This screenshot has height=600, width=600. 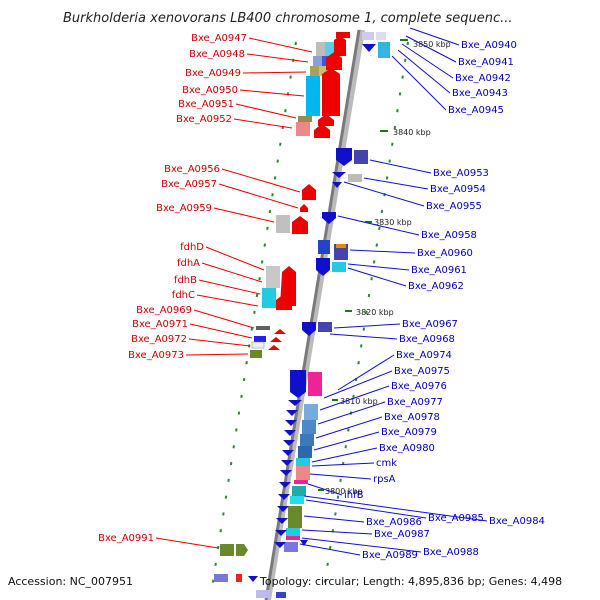 What do you see at coordinates (192, 247) in the screenshot?
I see `gene-label: fdhD` at bounding box center [192, 247].